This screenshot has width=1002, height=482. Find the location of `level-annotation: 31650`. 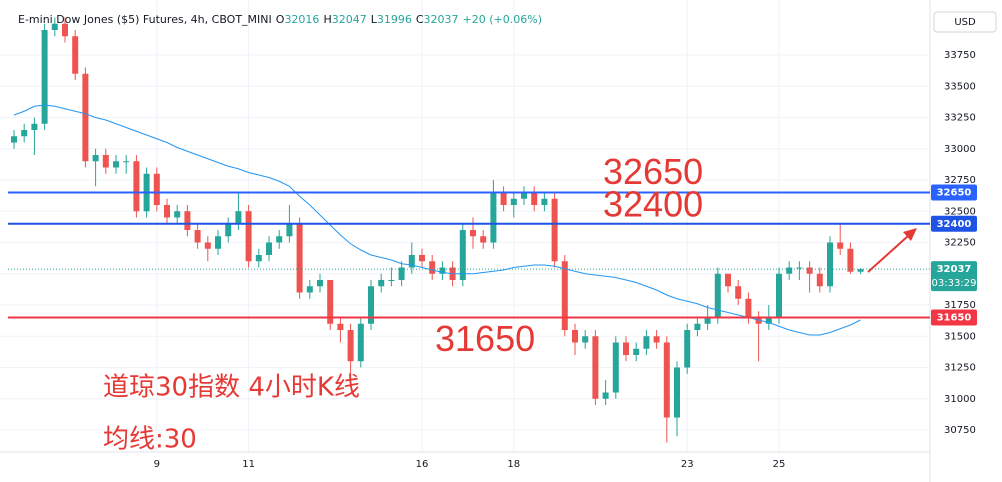

level-annotation: 31650 is located at coordinates (485, 338).